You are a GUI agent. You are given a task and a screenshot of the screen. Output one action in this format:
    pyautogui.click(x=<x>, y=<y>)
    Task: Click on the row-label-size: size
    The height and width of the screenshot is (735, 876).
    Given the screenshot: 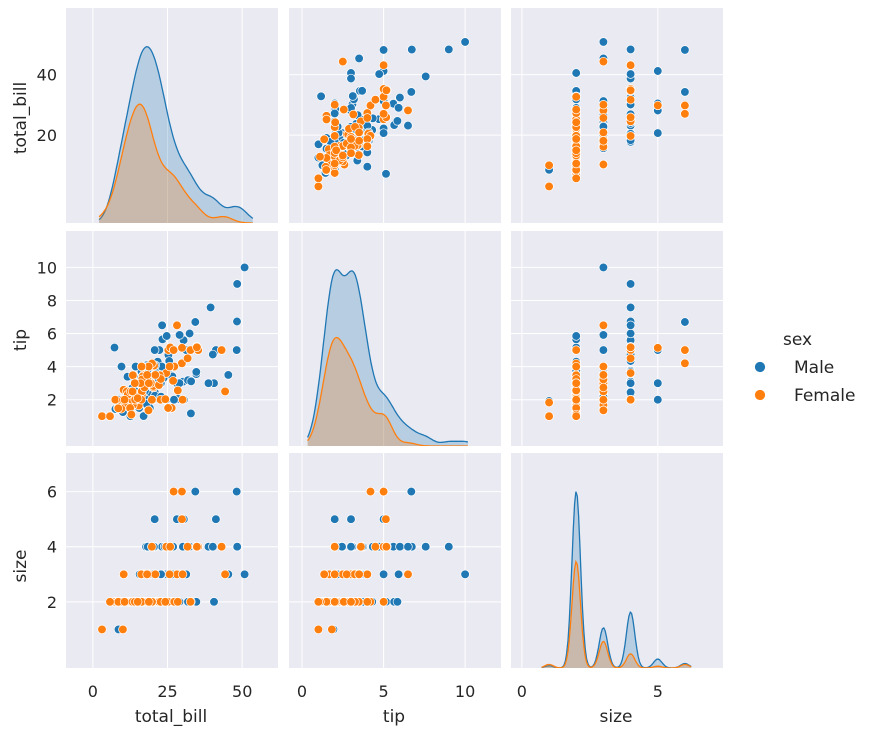 What is the action you would take?
    pyautogui.click(x=21, y=566)
    